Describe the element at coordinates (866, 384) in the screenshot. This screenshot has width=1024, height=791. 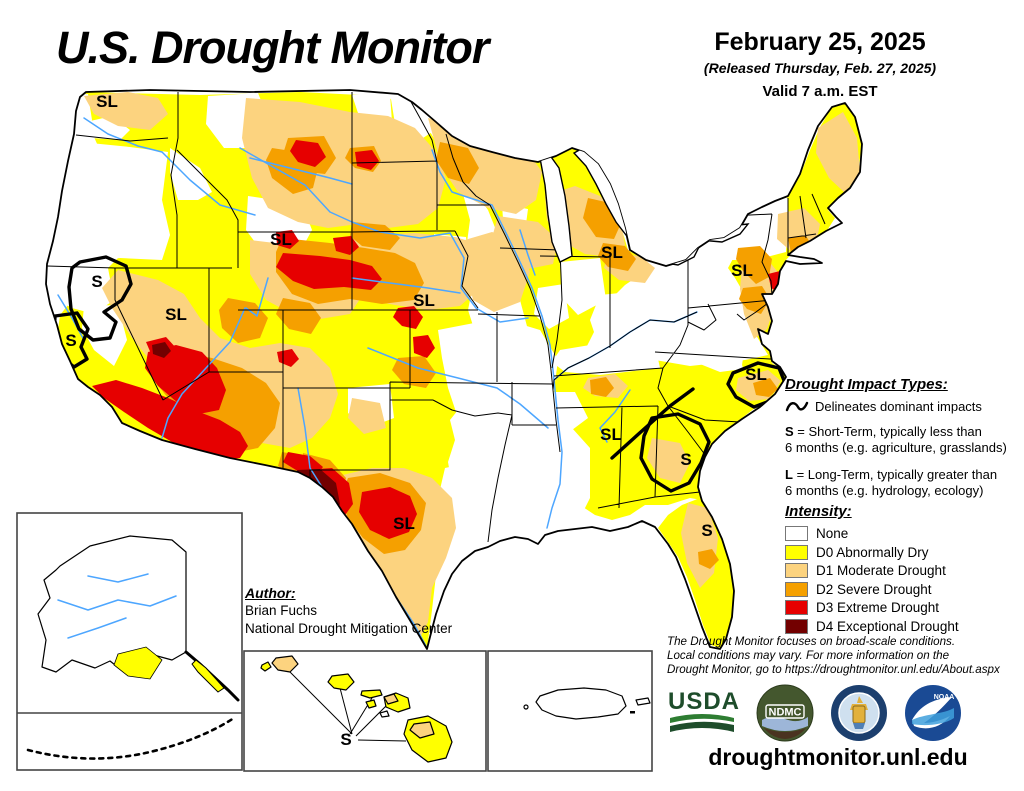
I see `impact-legend-heading: Drought Impact Types:` at that location.